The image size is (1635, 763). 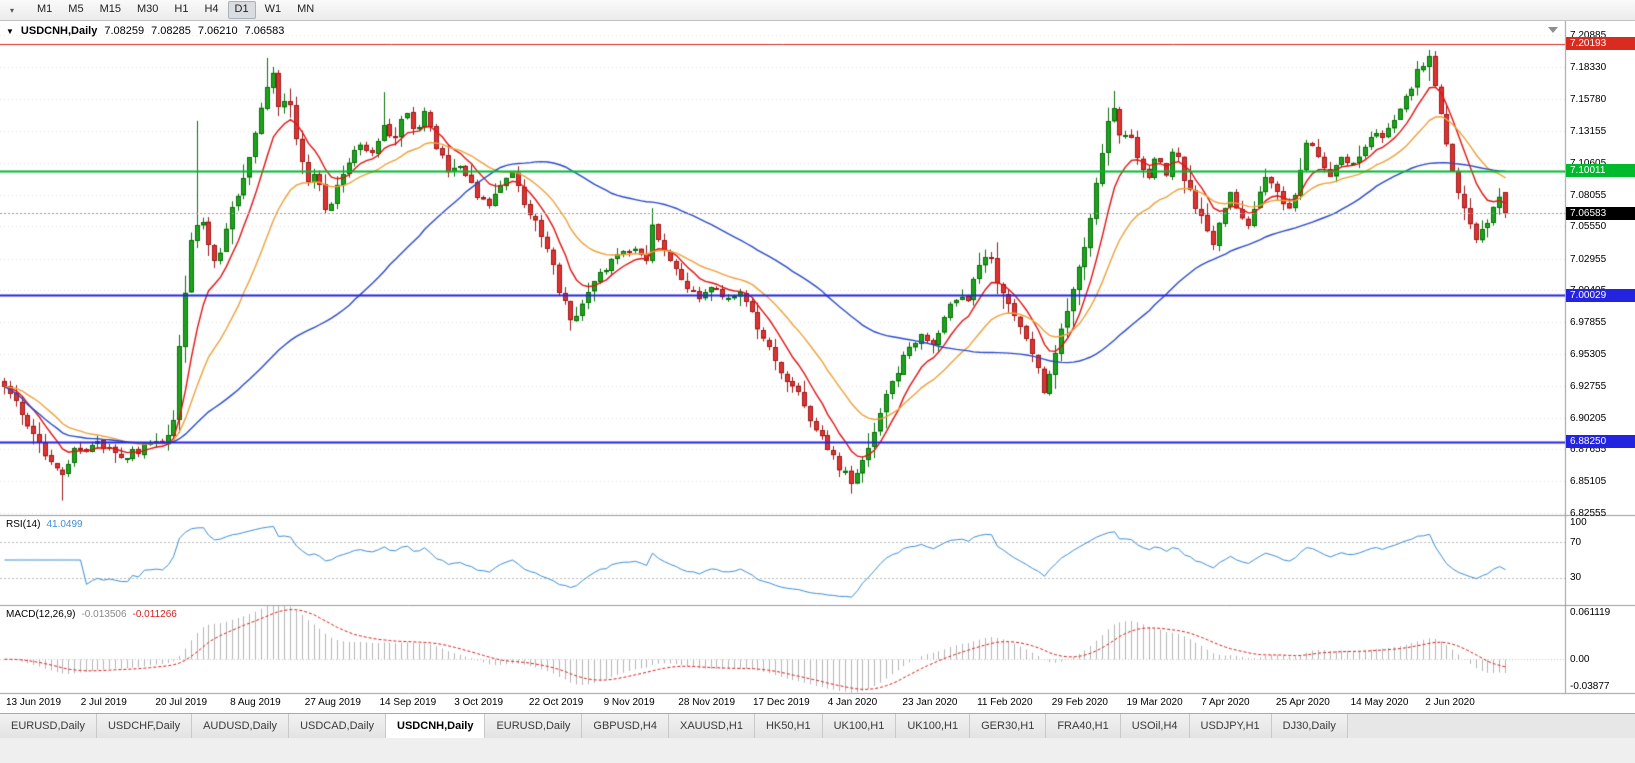 What do you see at coordinates (1588, 259) in the screenshot?
I see `price-axis-tick: 7.02955` at bounding box center [1588, 259].